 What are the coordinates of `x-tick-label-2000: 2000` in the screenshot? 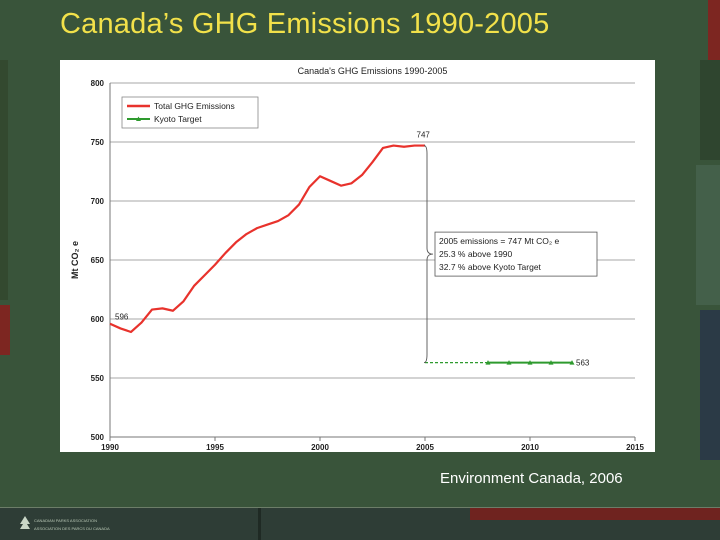 It's located at (320, 447).